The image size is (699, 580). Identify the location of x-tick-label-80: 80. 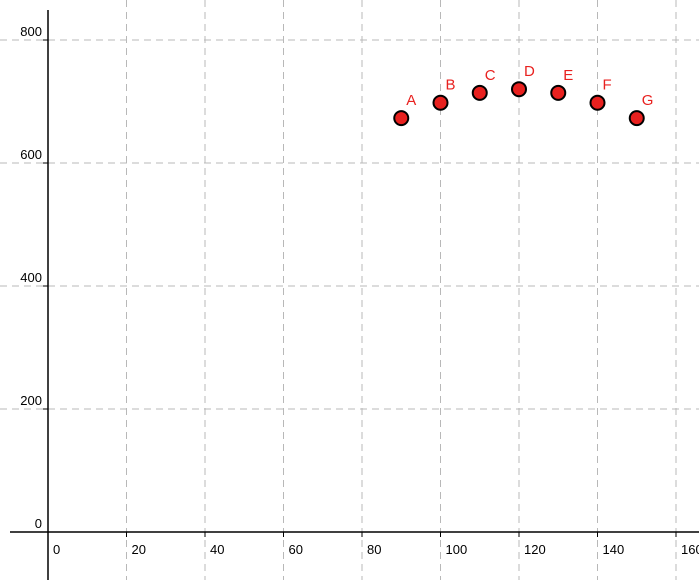
(374, 549).